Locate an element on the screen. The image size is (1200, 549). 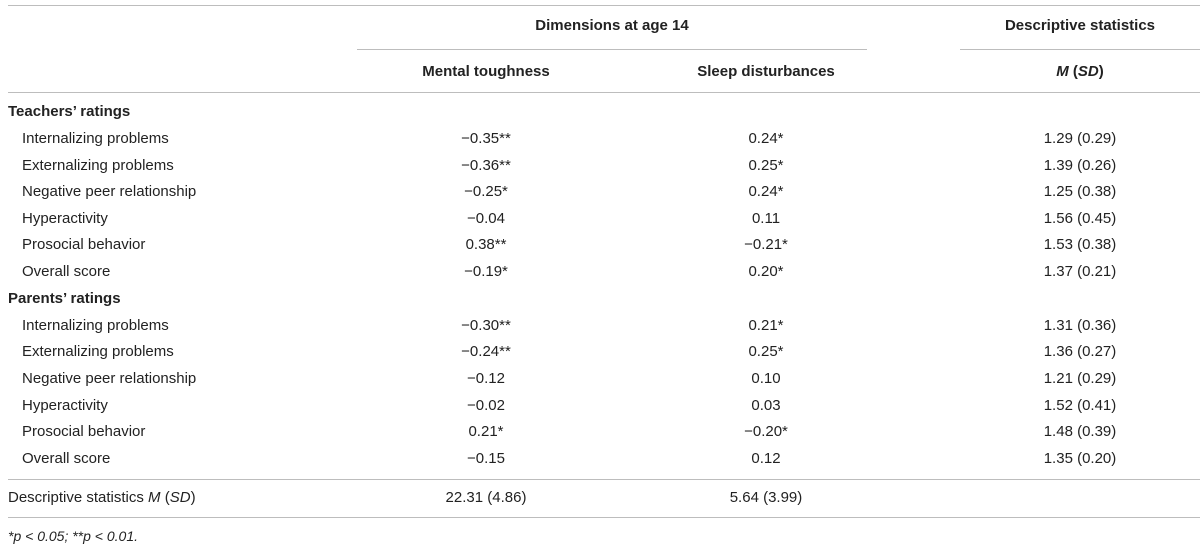
summary-mental: 22.31 (4.86) is located at coordinates (486, 497).